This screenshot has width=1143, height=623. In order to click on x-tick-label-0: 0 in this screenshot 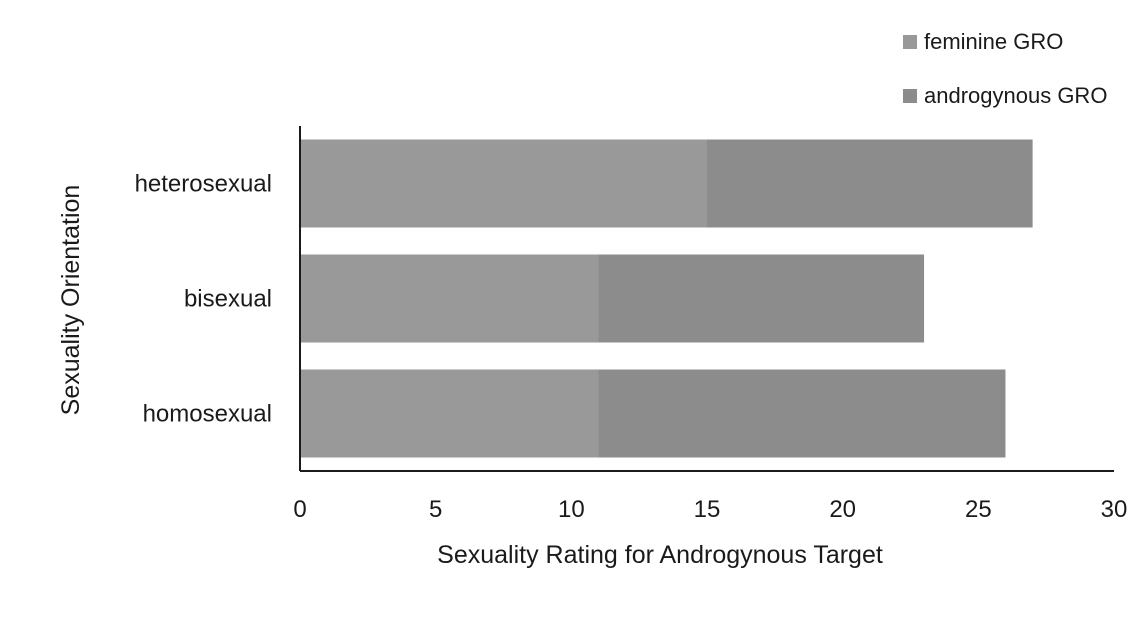, I will do `click(299, 509)`.